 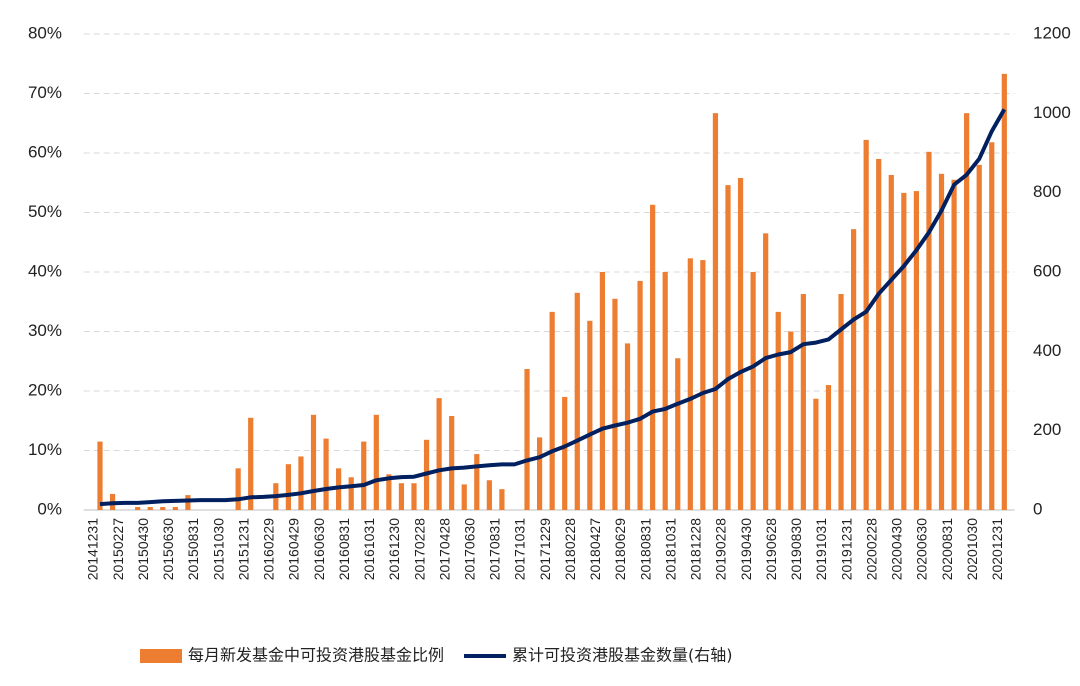 I want to click on x-tick-label: 20180831, so click(x=645, y=549).